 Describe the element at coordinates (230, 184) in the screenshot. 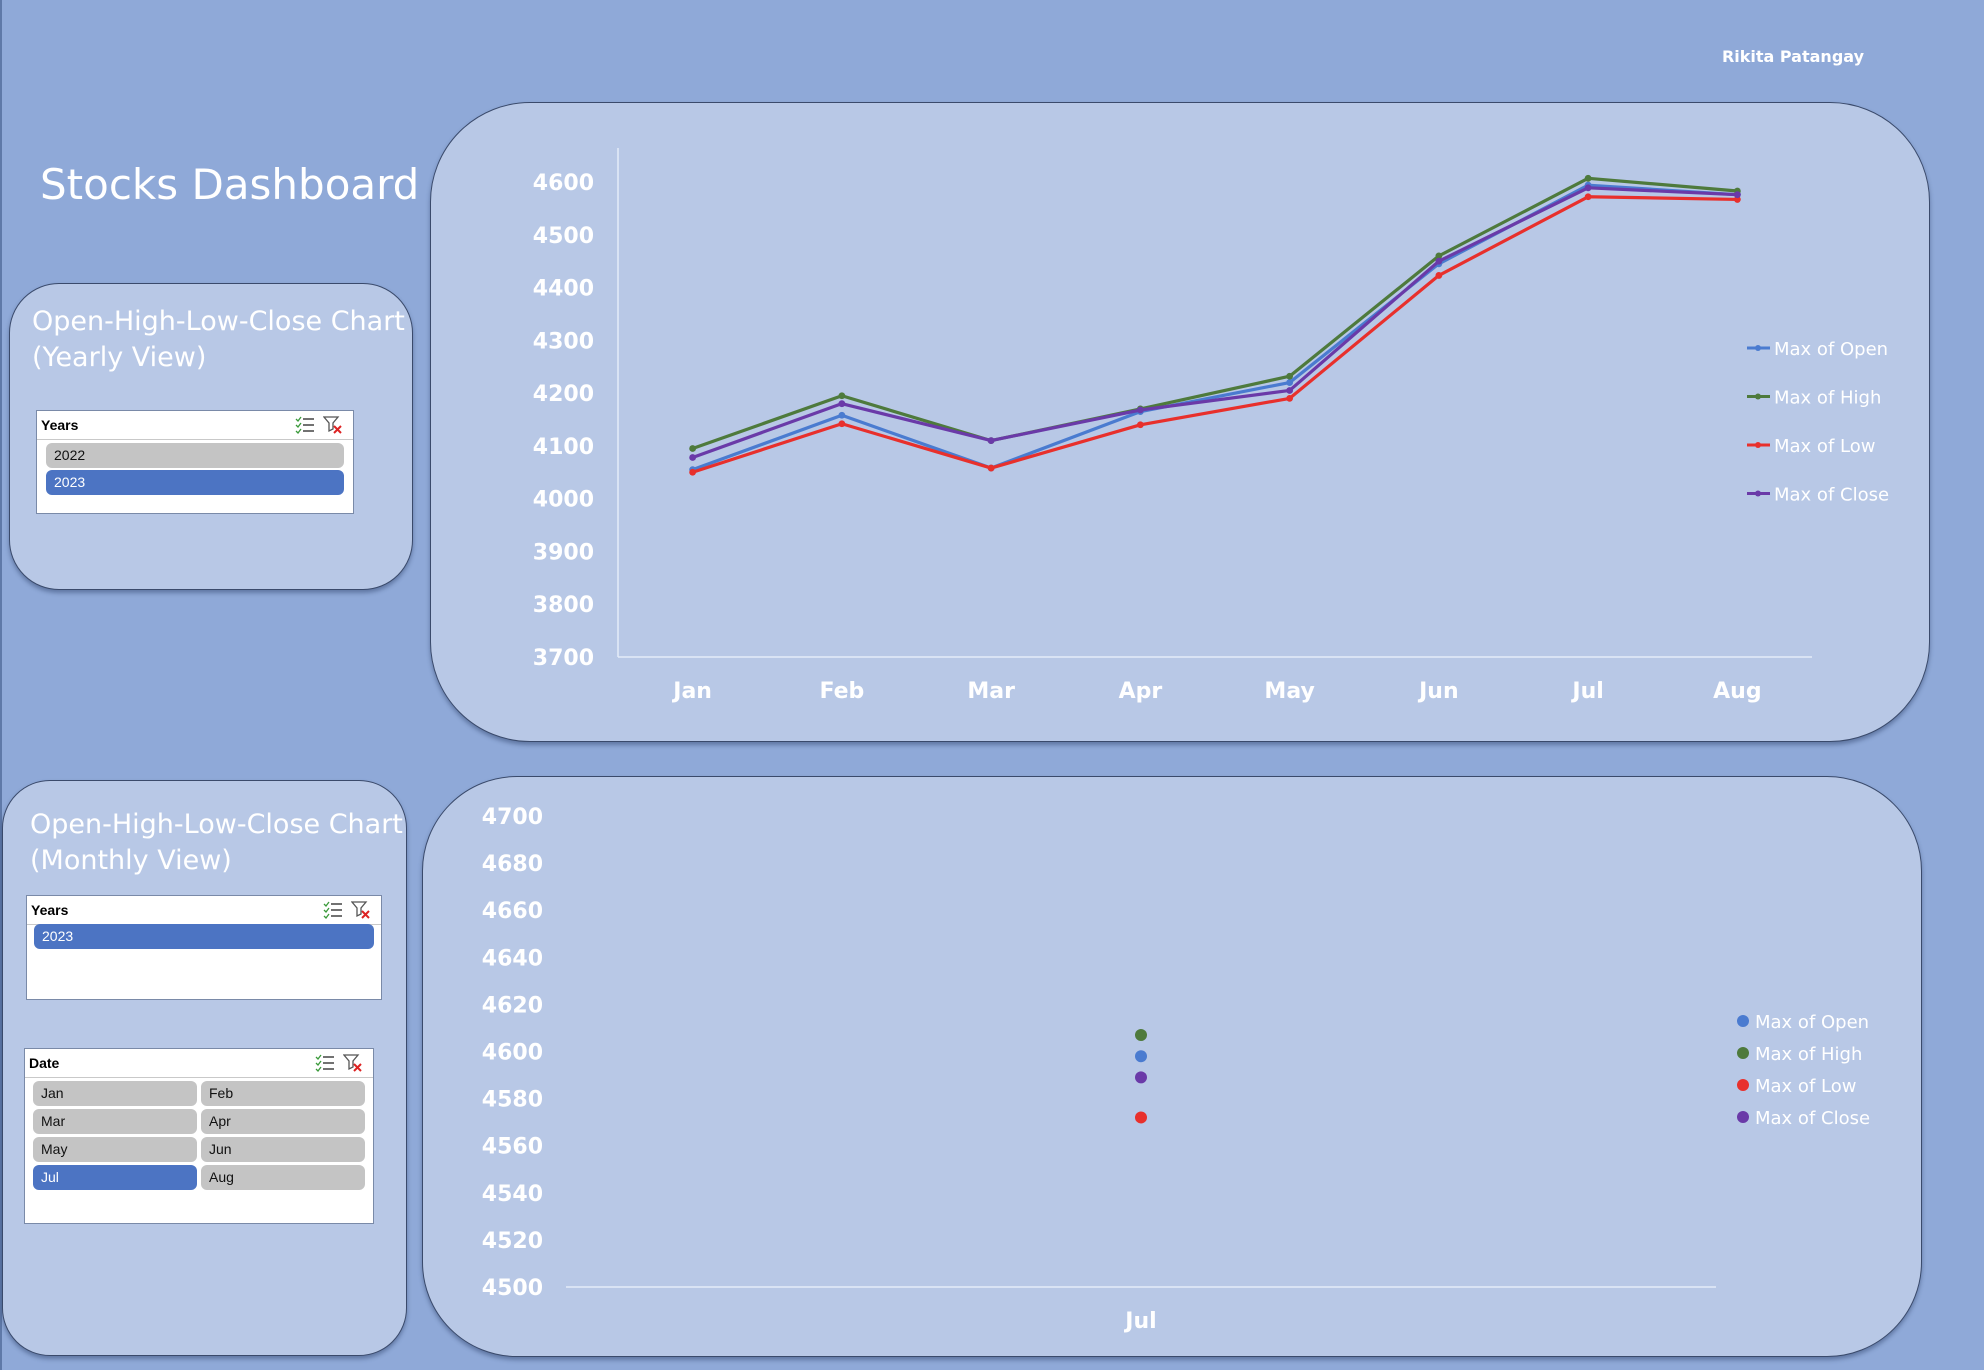

I see `dashboard-title: Stocks Dashboard` at that location.